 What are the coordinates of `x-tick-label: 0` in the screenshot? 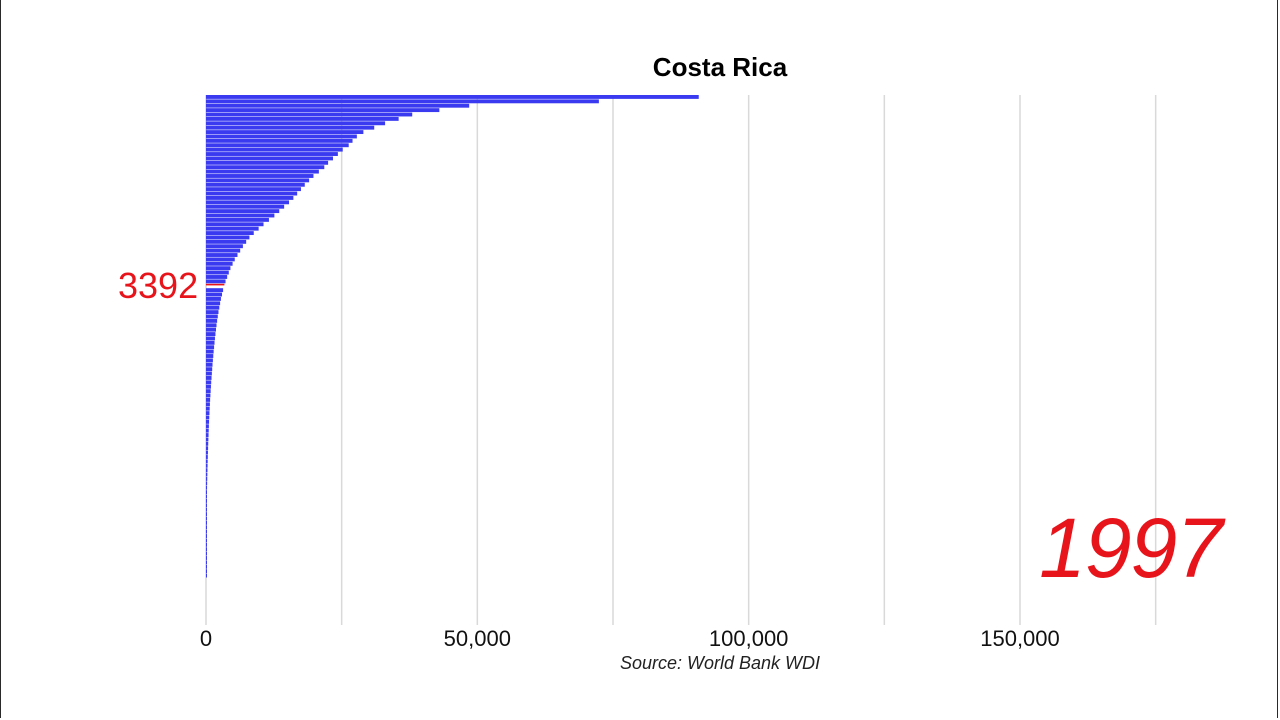 It's located at (206, 638).